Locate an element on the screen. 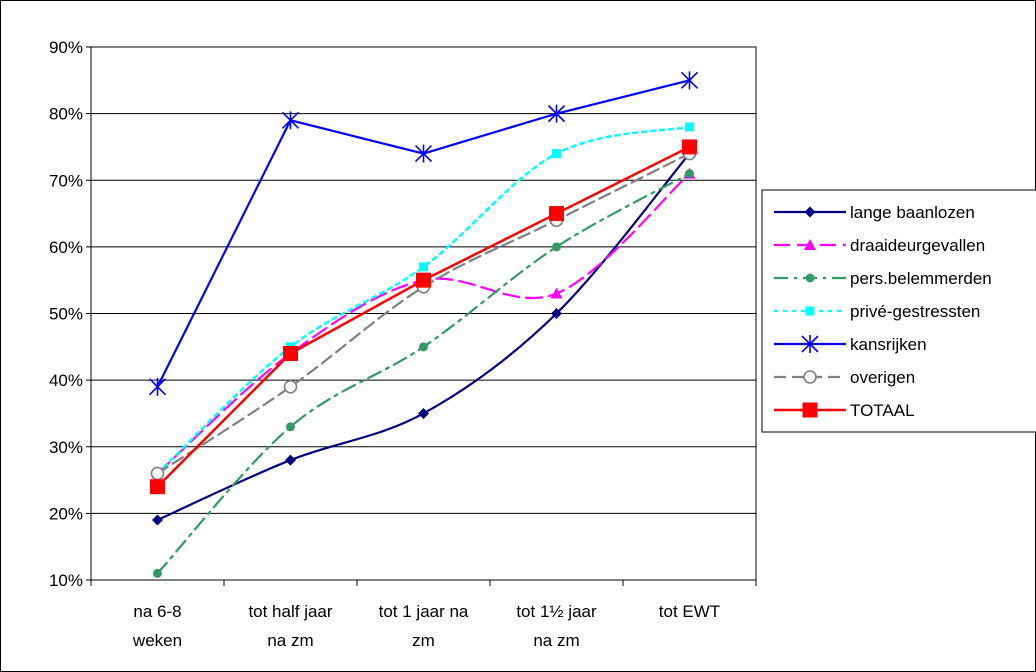 This screenshot has height=672, width=1036. legend-item: overigen is located at coordinates (844, 377).